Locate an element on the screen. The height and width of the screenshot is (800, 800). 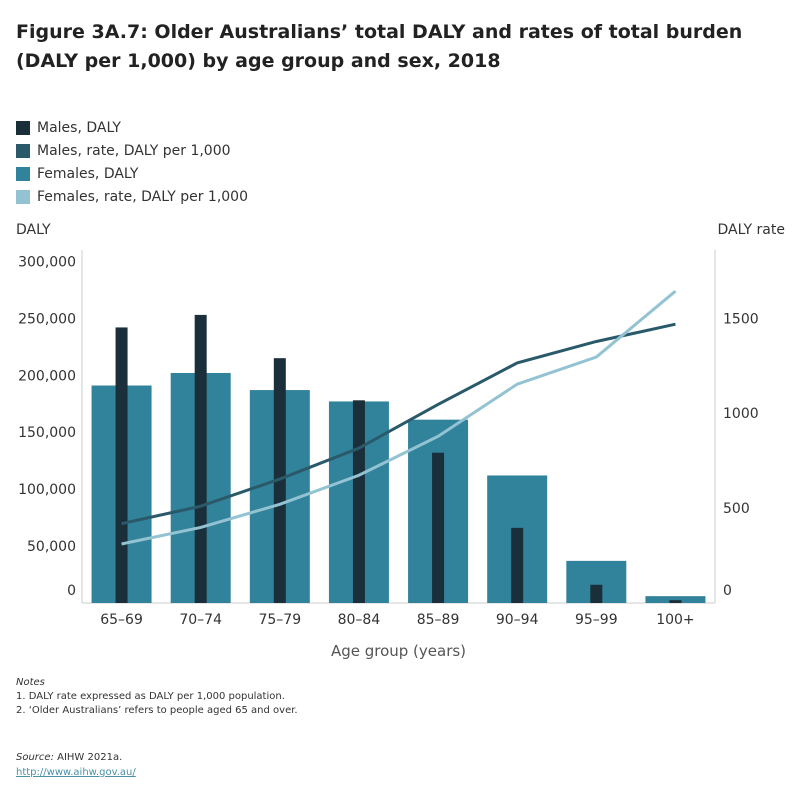
legend-label: Females, rate, DALY per 1,000 is located at coordinates (142, 196).